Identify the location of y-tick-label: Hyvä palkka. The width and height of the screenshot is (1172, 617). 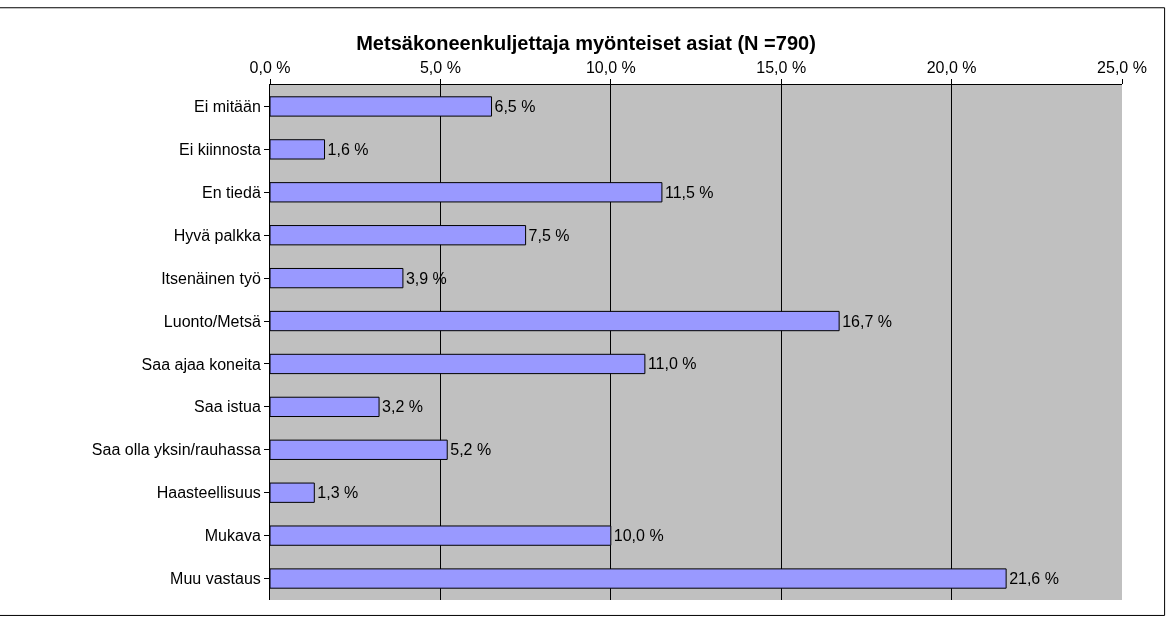
(217, 235).